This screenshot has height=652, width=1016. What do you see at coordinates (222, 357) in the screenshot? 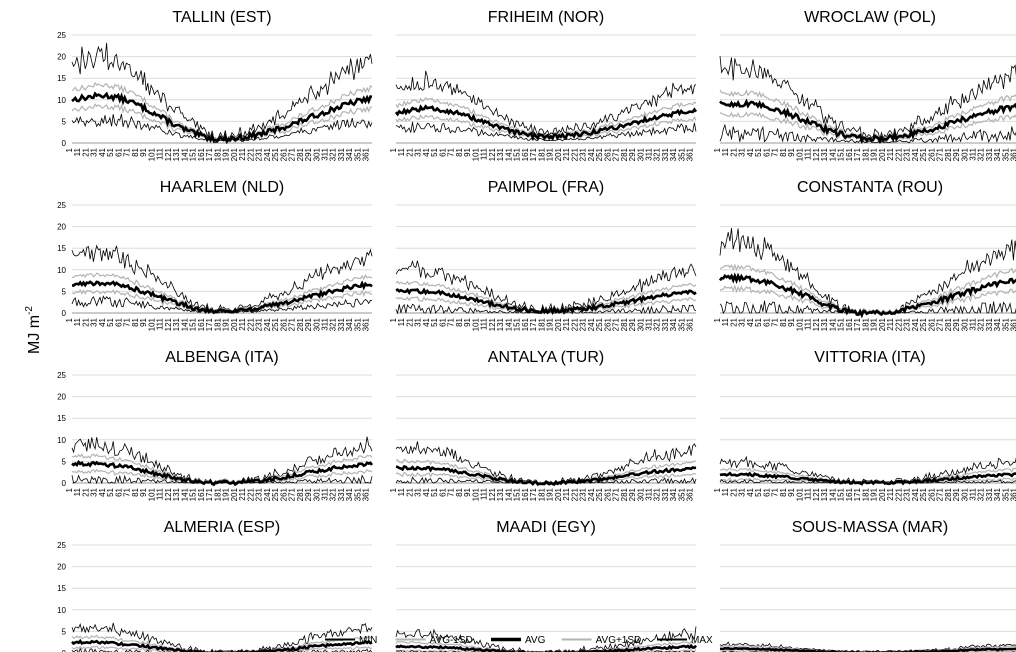
I see `panel-title: ALBENGA (ITA)` at bounding box center [222, 357].